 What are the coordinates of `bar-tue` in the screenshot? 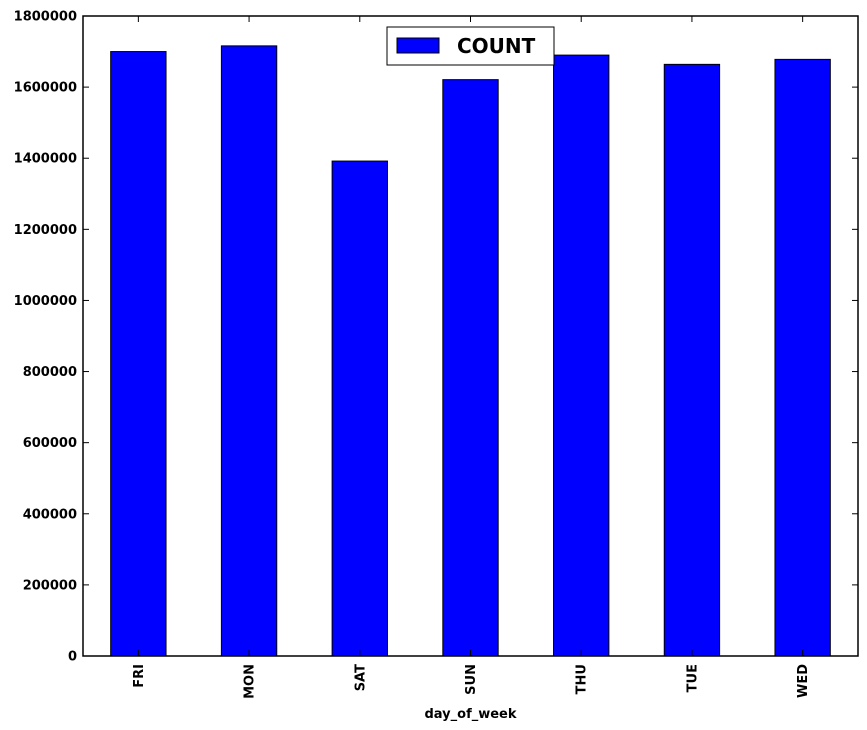 It's located at (692, 360).